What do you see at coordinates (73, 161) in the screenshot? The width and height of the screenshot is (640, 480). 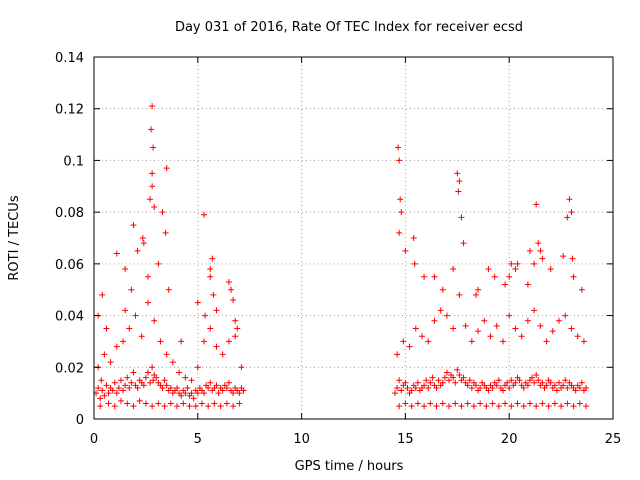 I see `y-tick-label: 0.1` at bounding box center [73, 161].